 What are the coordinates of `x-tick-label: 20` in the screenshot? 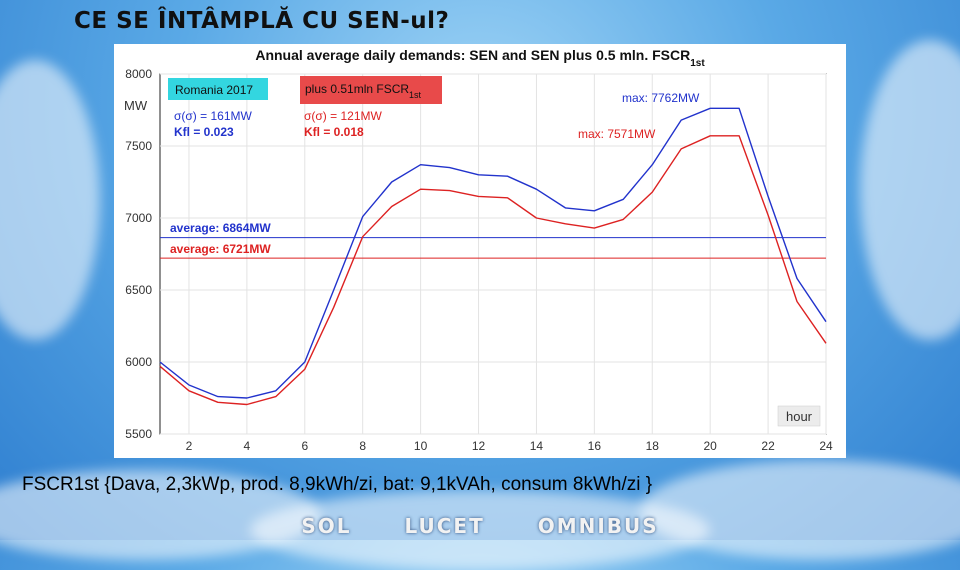 It's located at (710, 446).